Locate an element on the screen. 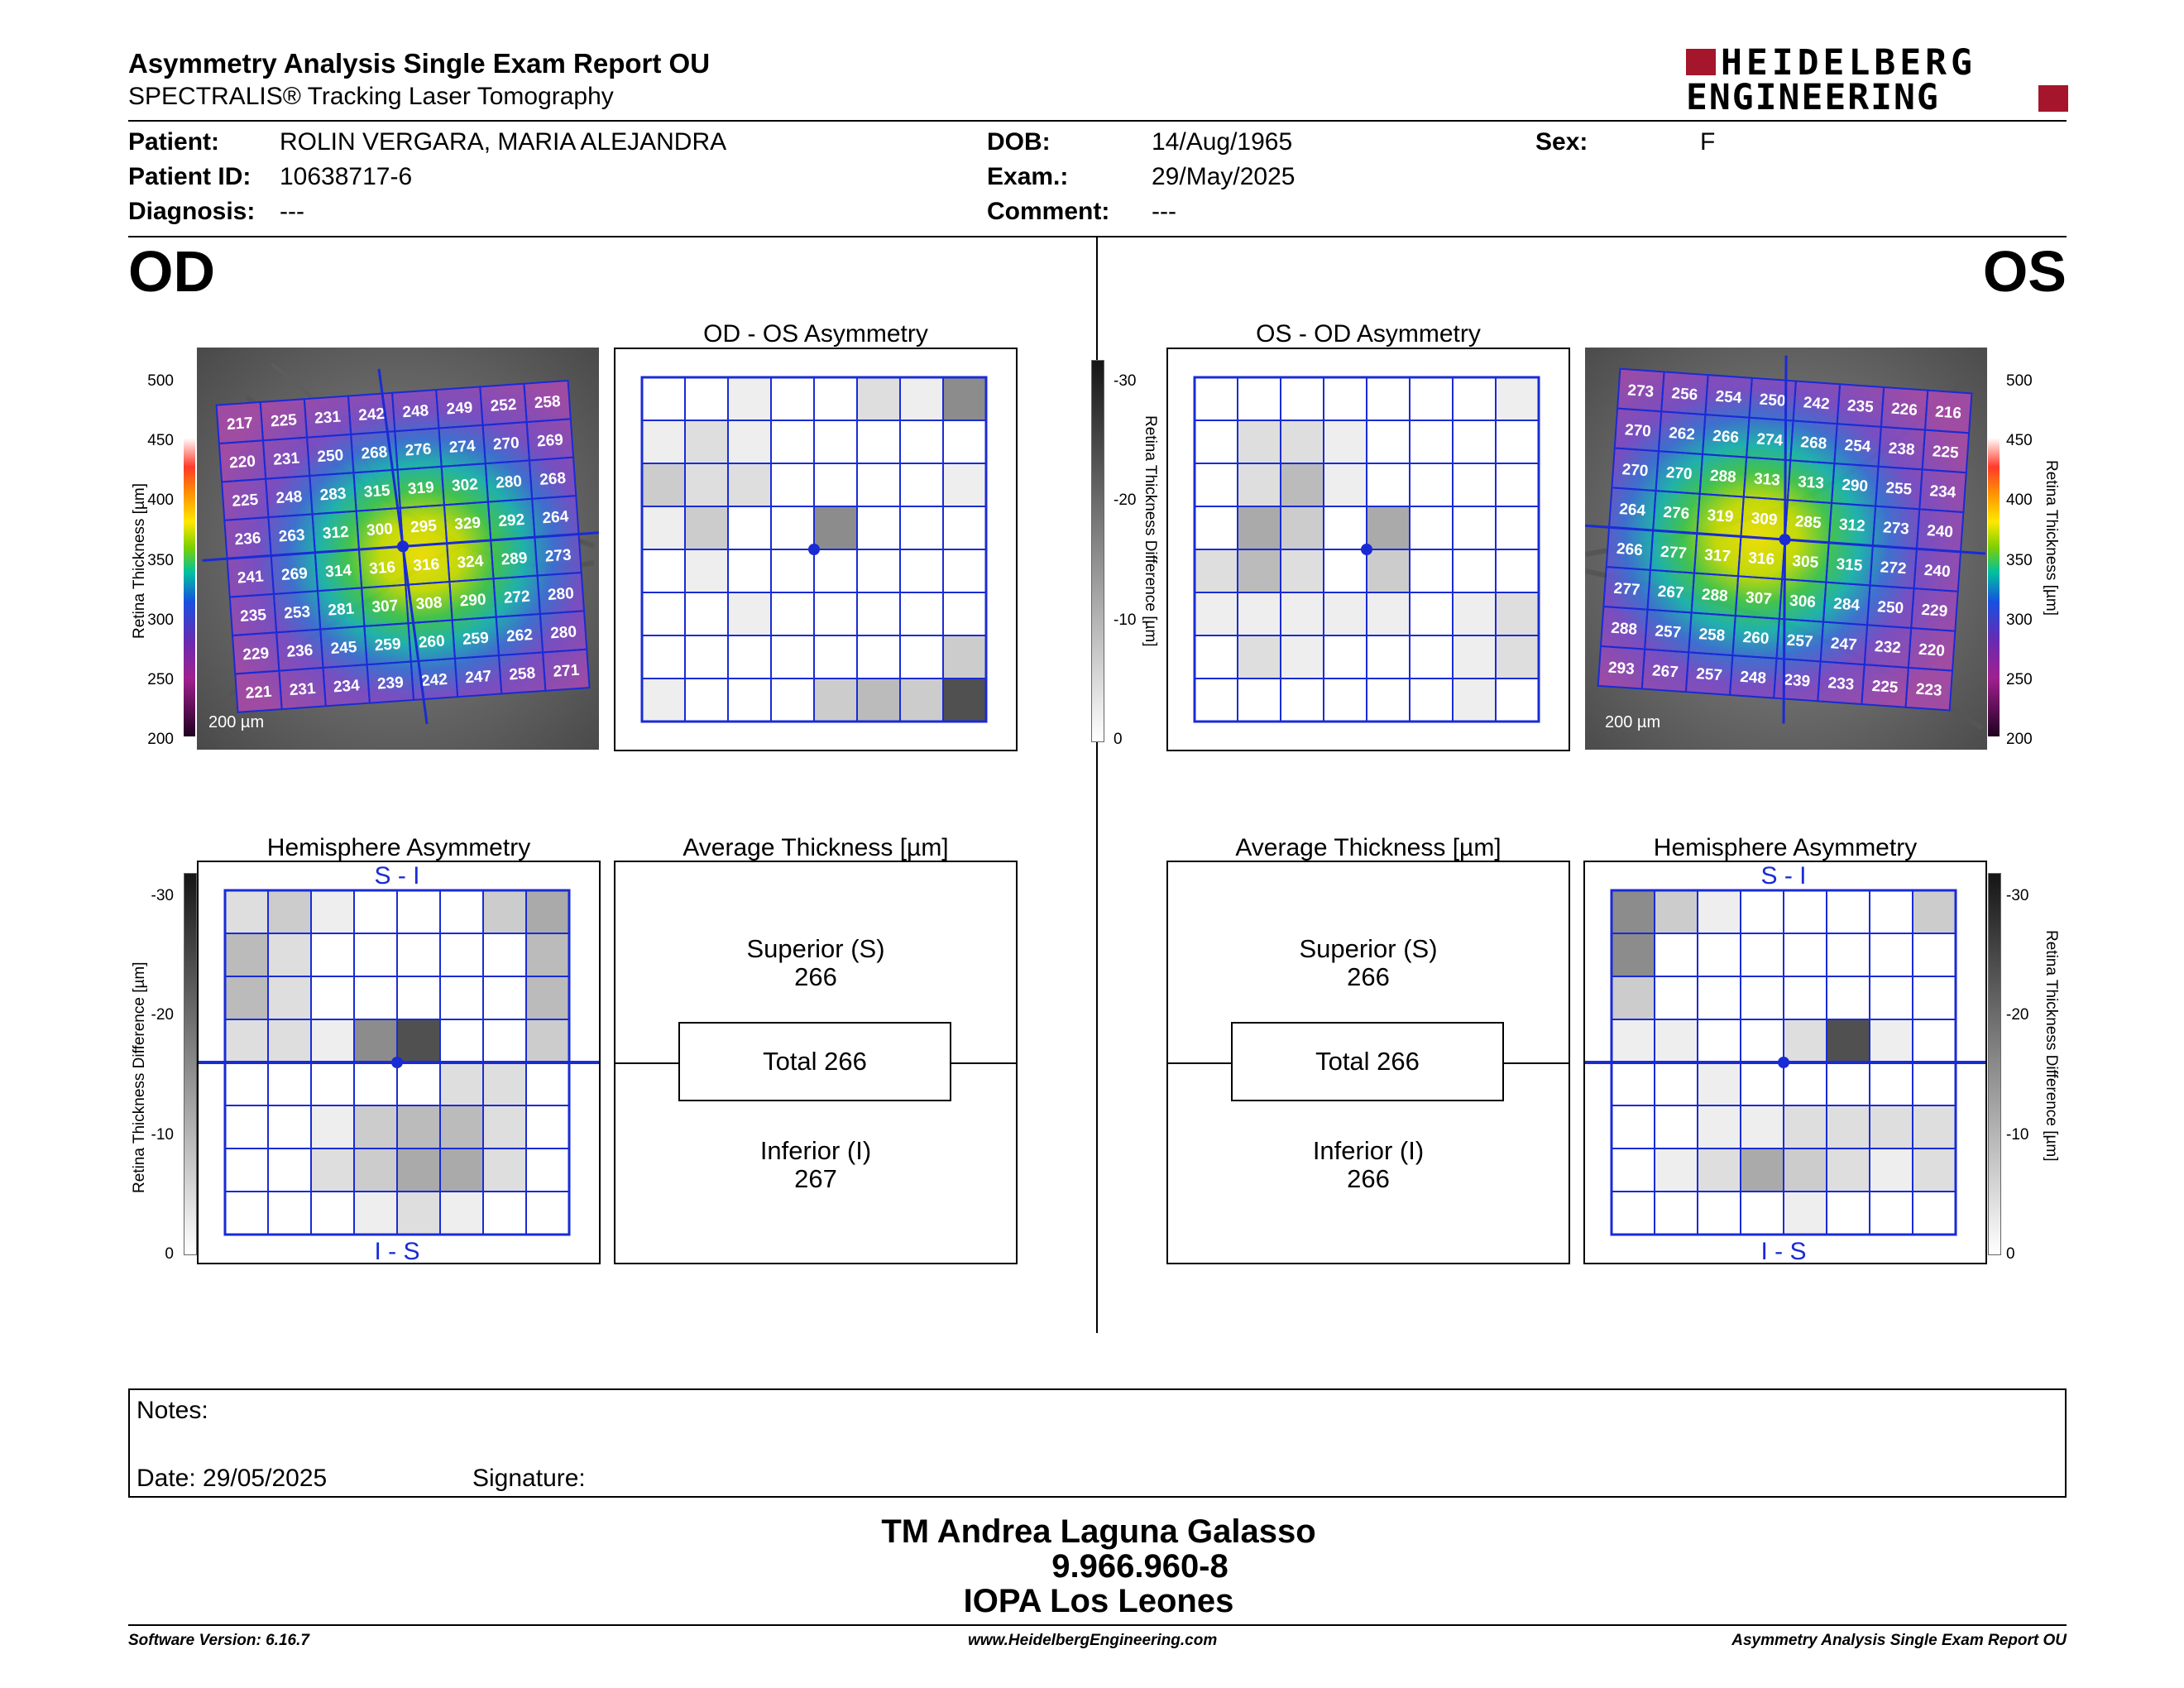  os-thickness-value: 234 is located at coordinates (1943, 491).